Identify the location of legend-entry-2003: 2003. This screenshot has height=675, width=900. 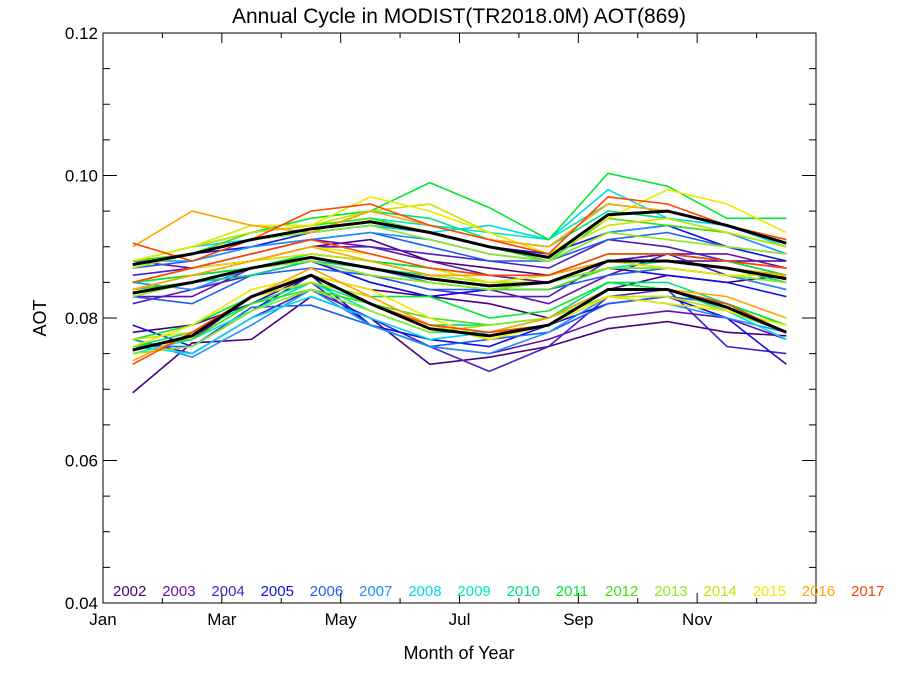
(178, 591).